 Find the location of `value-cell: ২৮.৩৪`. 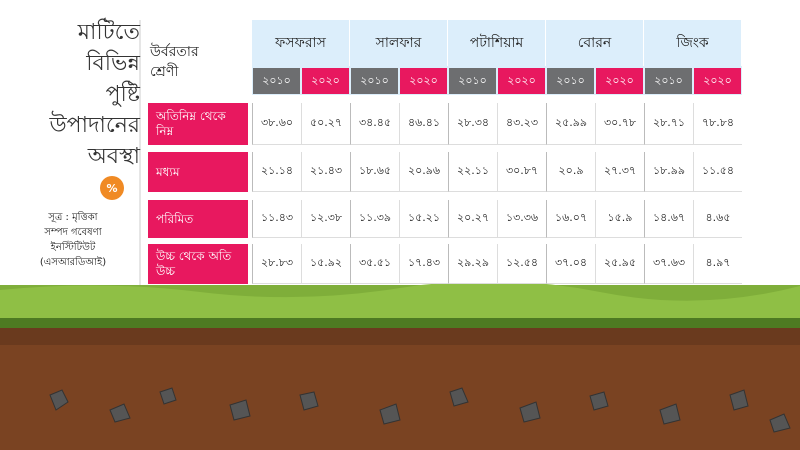

value-cell: ২৮.৩৪ is located at coordinates (472, 124).